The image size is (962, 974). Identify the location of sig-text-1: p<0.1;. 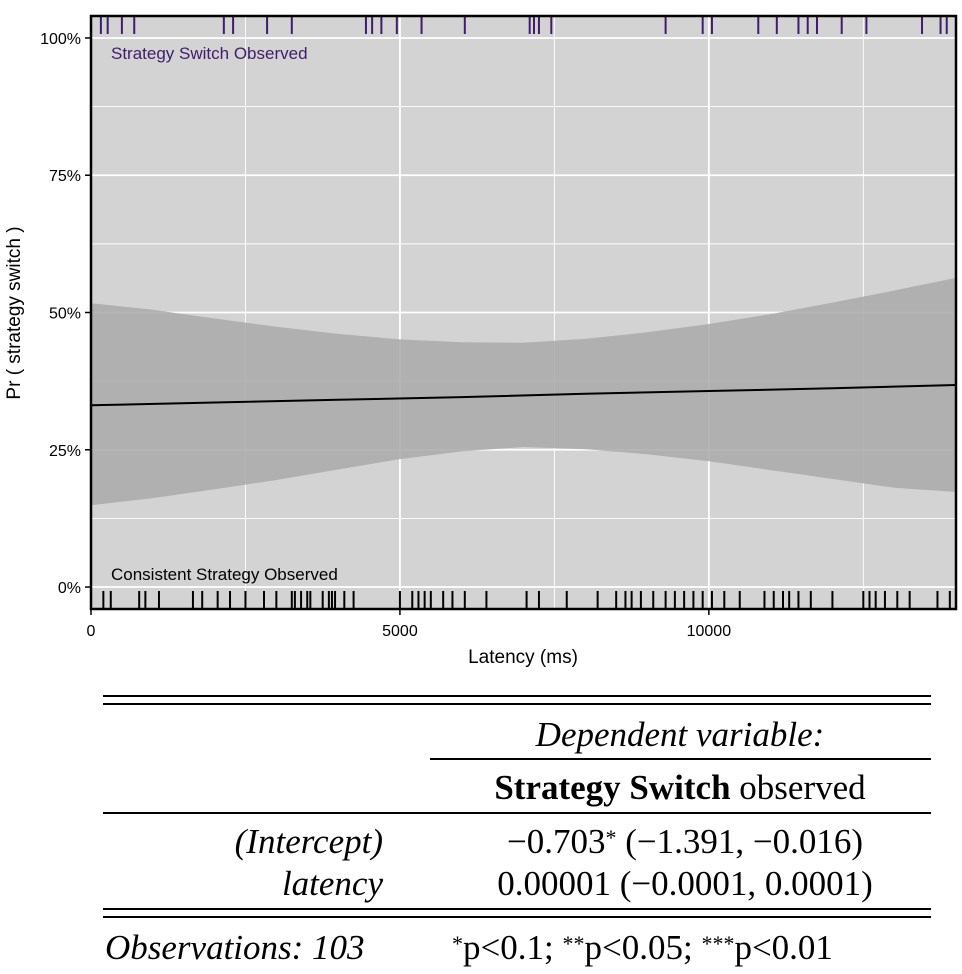
(513, 947).